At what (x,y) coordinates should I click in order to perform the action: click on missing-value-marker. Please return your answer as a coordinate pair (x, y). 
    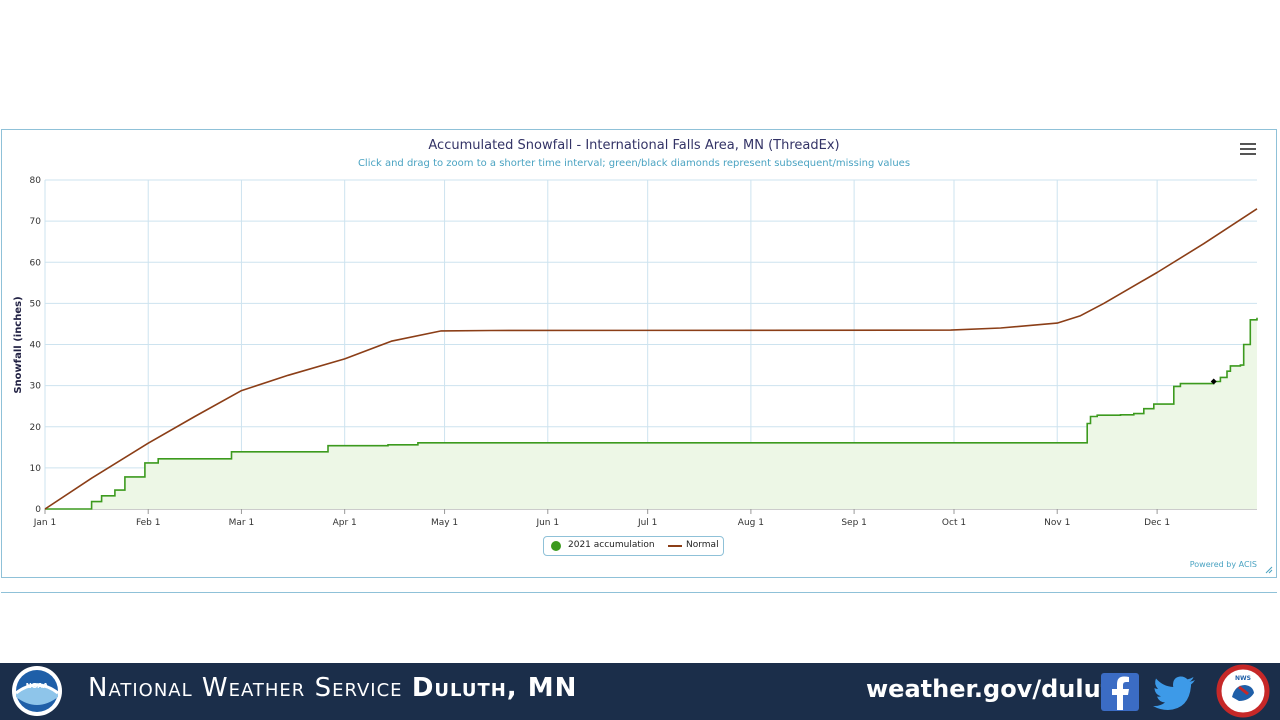
    Looking at the image, I should click on (1213, 381).